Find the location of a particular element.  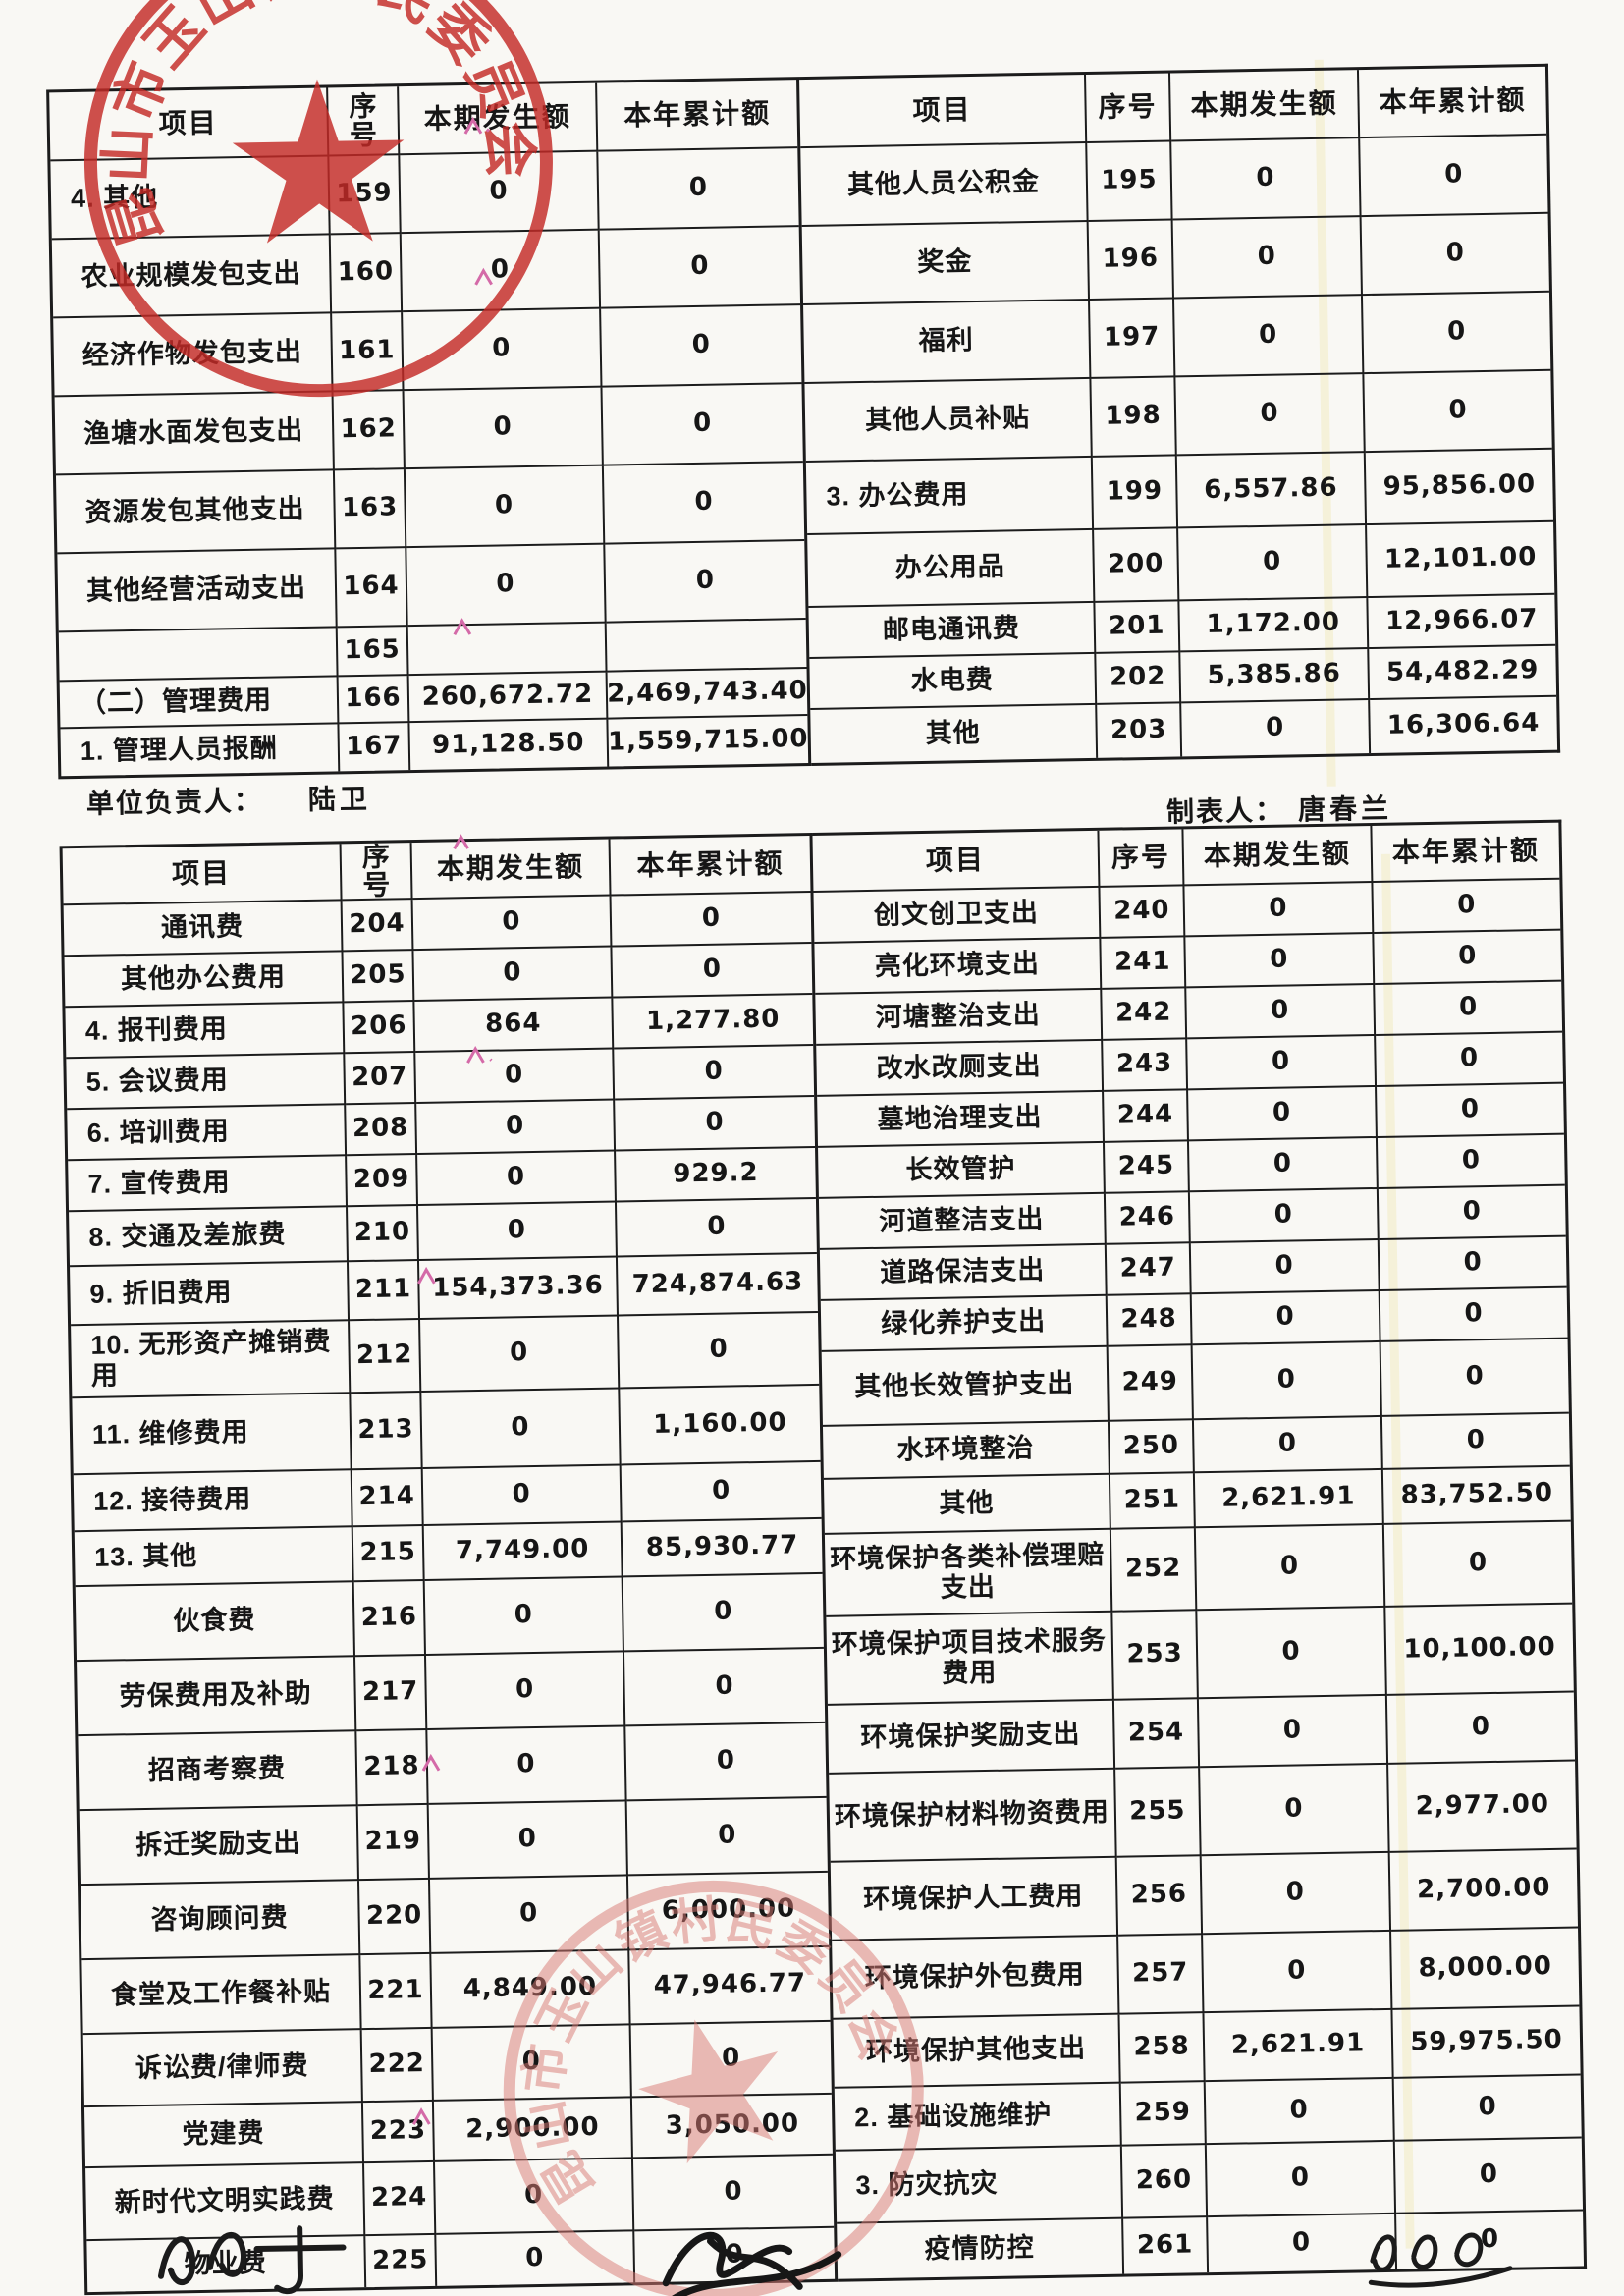

item-cell: 创文创卫支出 is located at coordinates (957, 915).